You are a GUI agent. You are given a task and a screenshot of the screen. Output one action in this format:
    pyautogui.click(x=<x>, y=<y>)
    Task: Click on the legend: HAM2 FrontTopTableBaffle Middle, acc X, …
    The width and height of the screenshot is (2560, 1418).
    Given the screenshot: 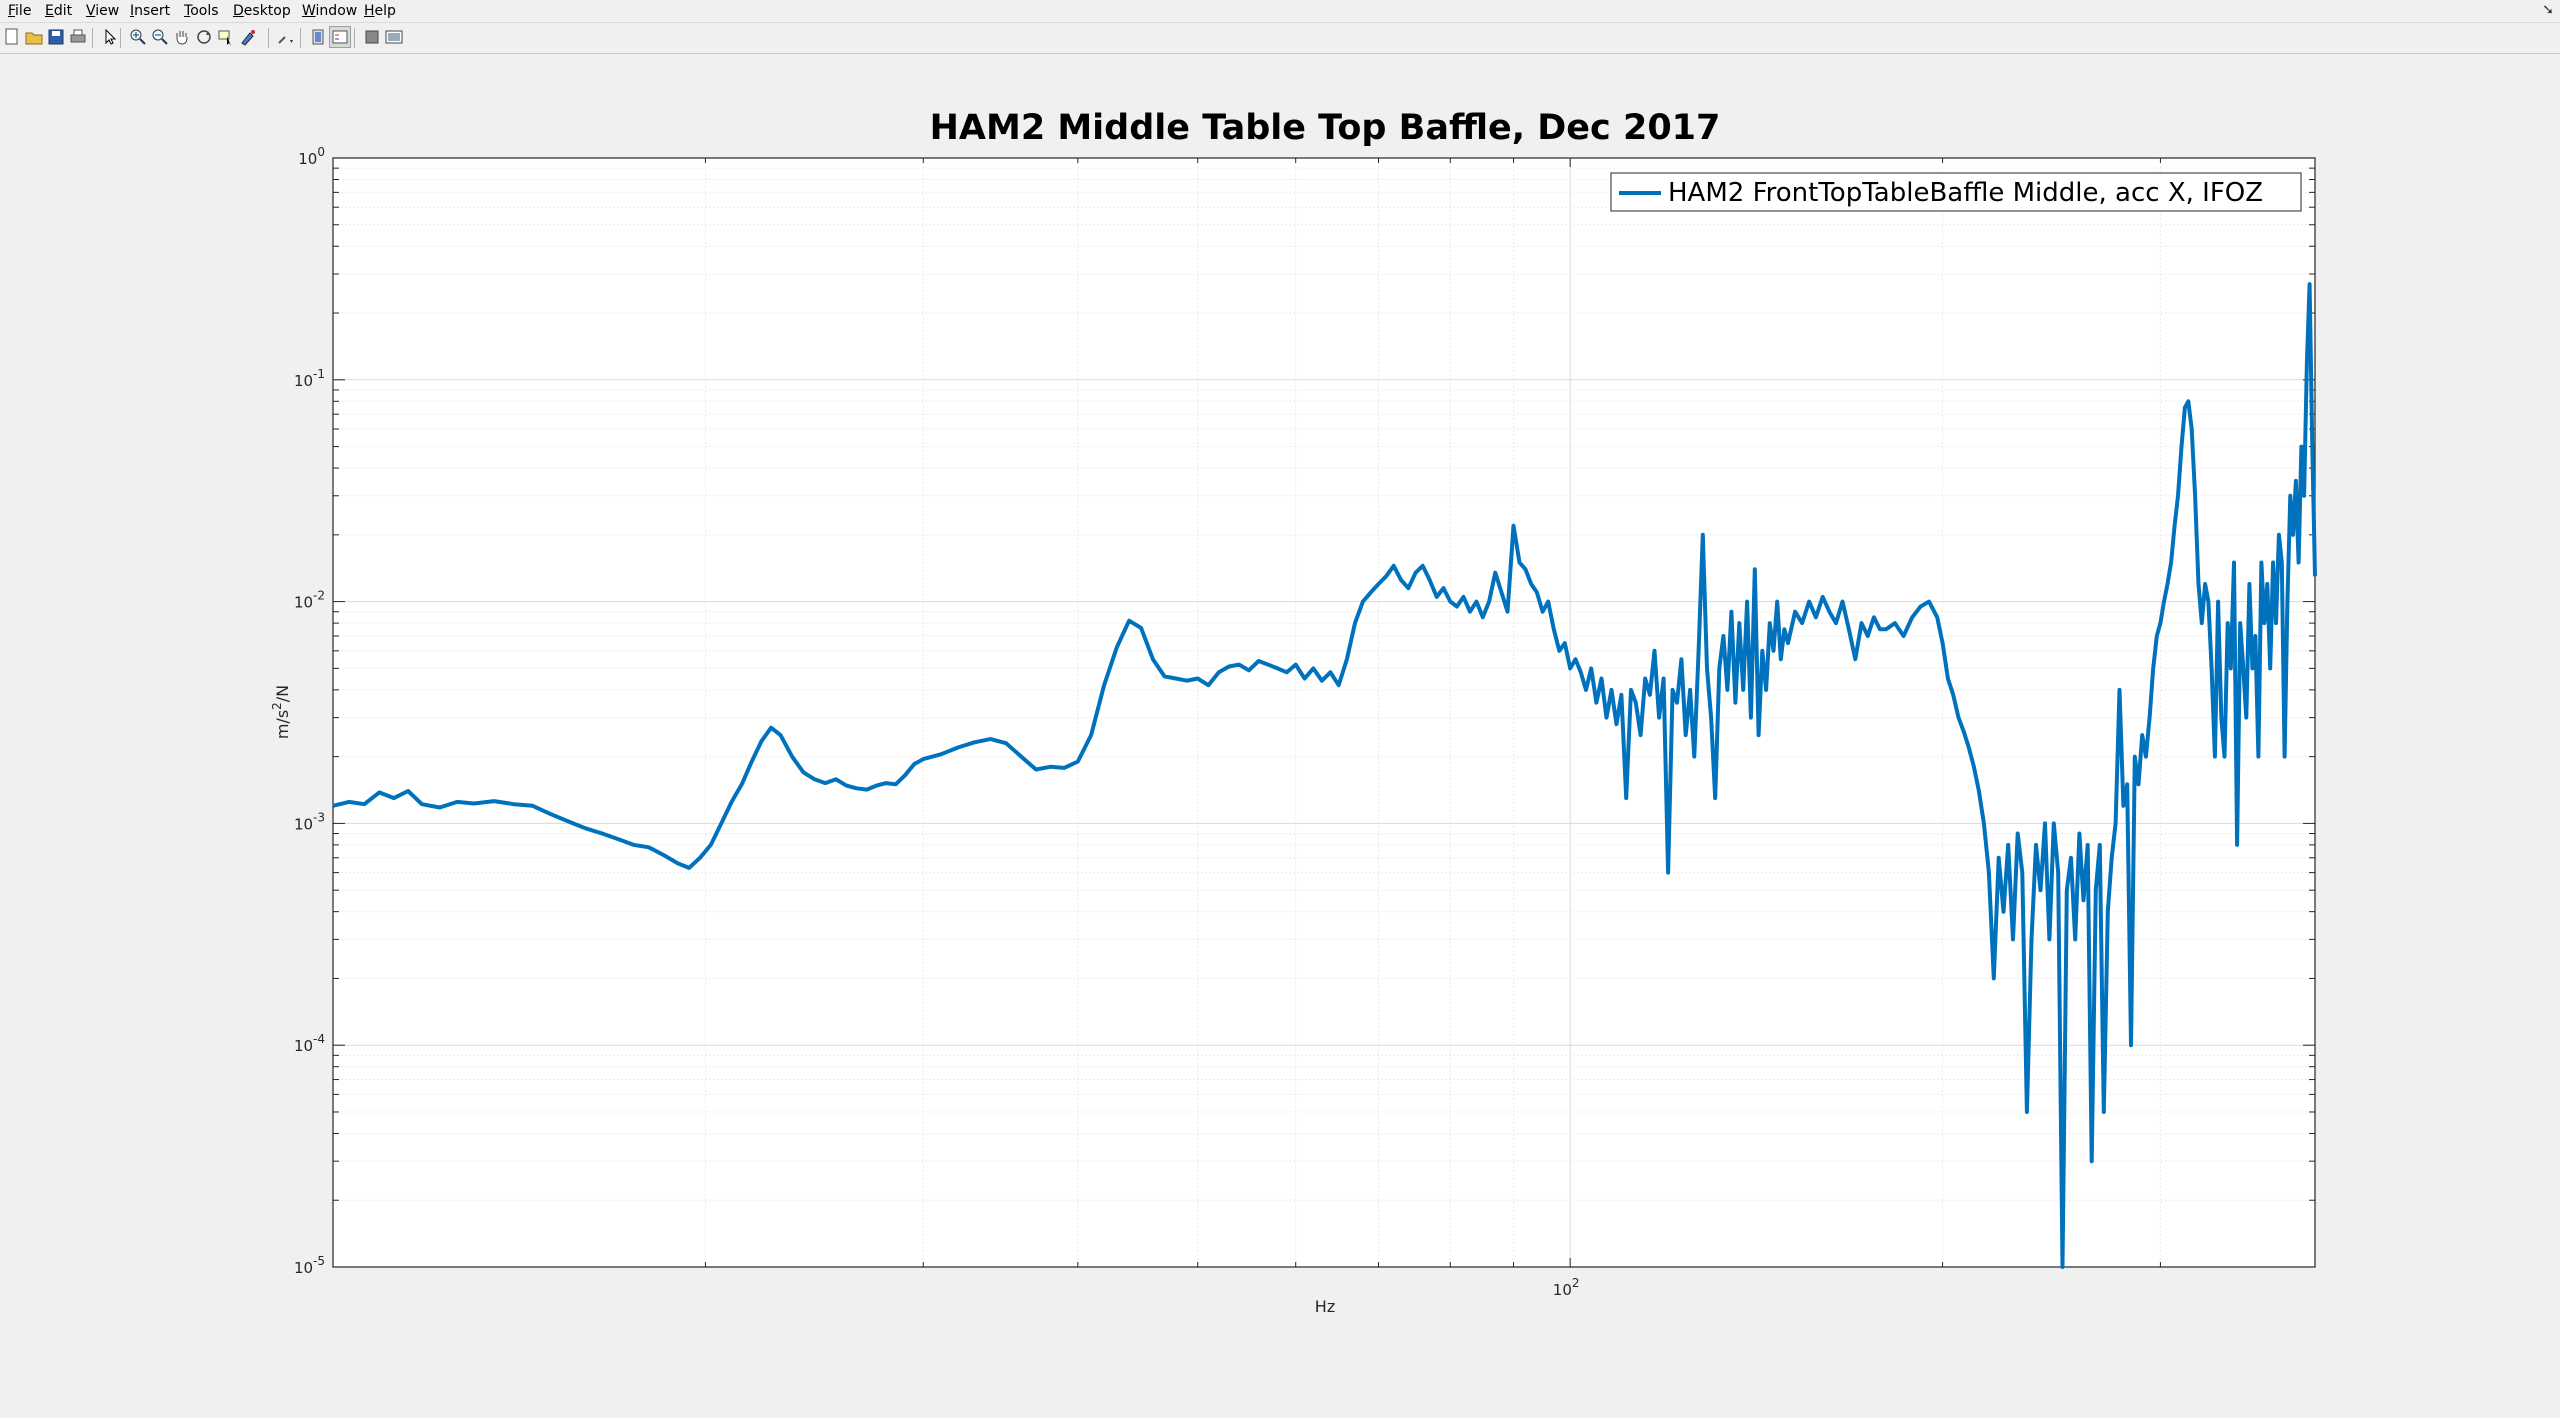 What is the action you would take?
    pyautogui.click(x=1956, y=192)
    